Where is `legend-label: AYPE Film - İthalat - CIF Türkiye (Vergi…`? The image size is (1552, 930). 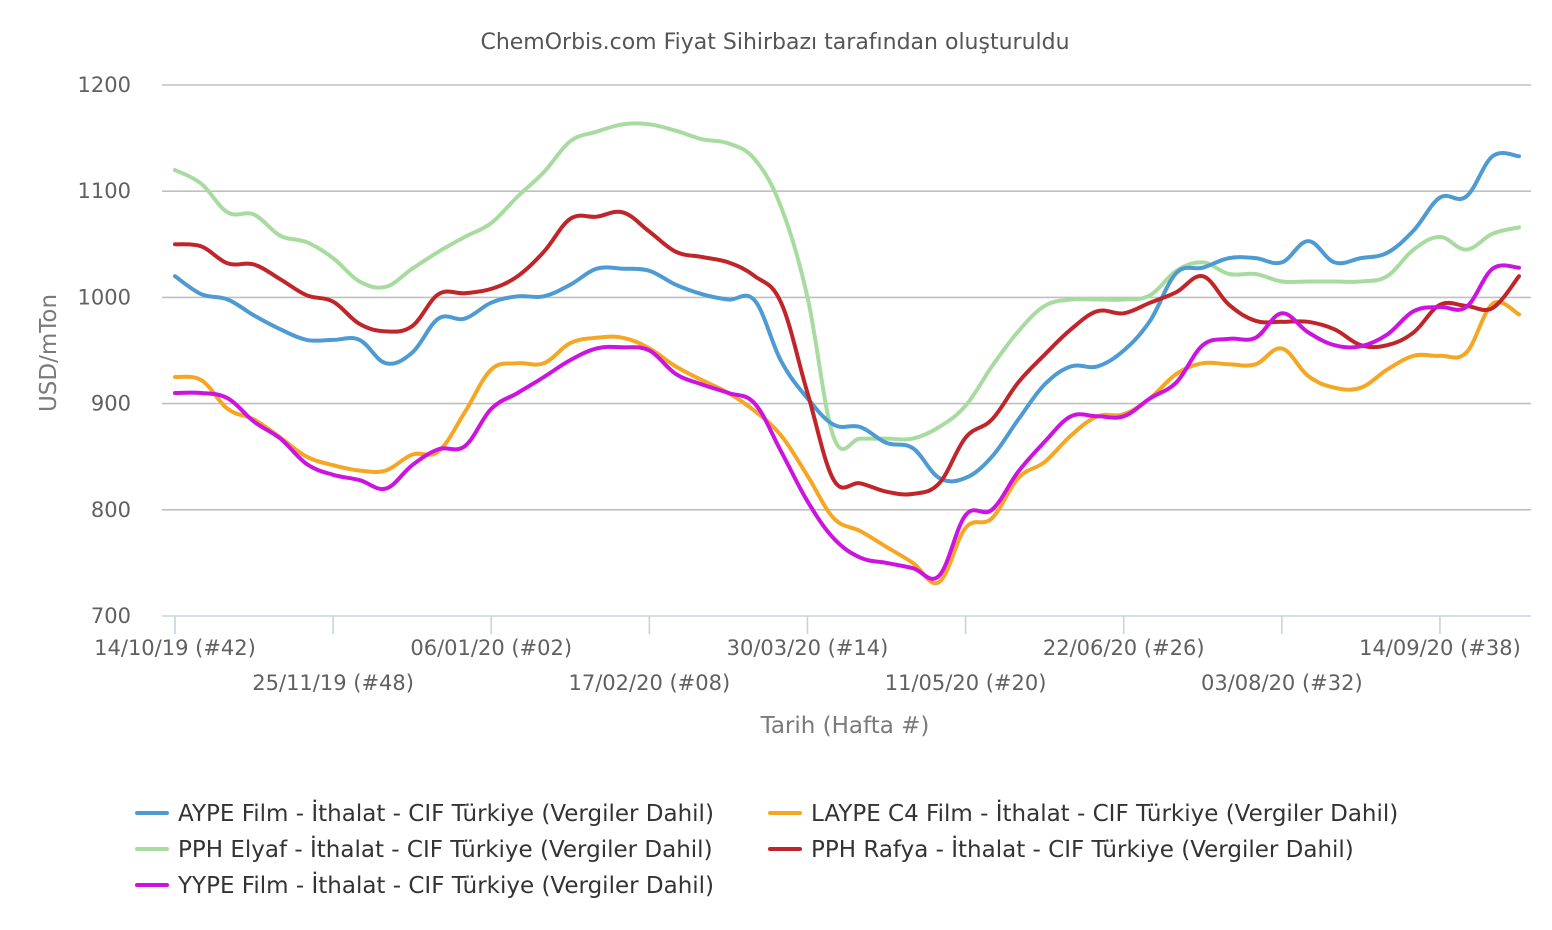 legend-label: AYPE Film - İthalat - CIF Türkiye (Vergi… is located at coordinates (446, 813).